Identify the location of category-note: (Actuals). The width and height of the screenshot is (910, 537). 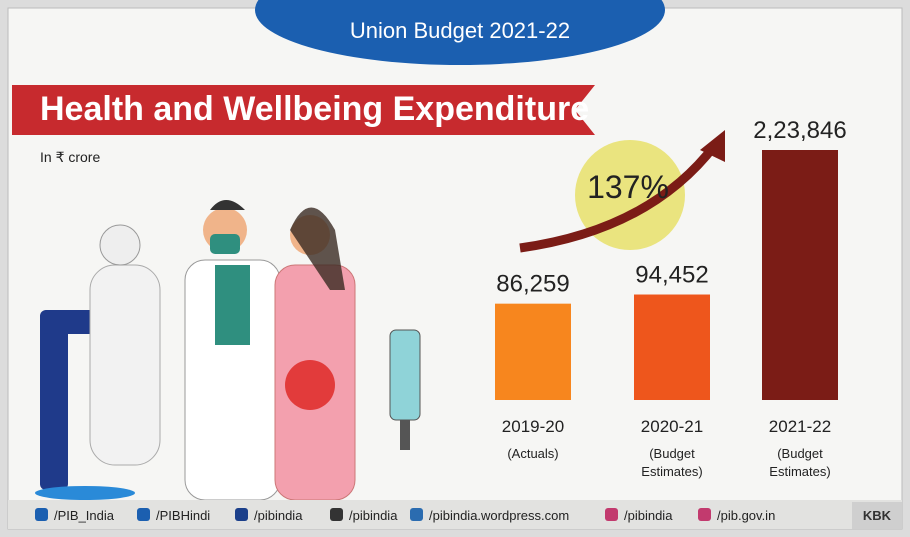
(533, 453).